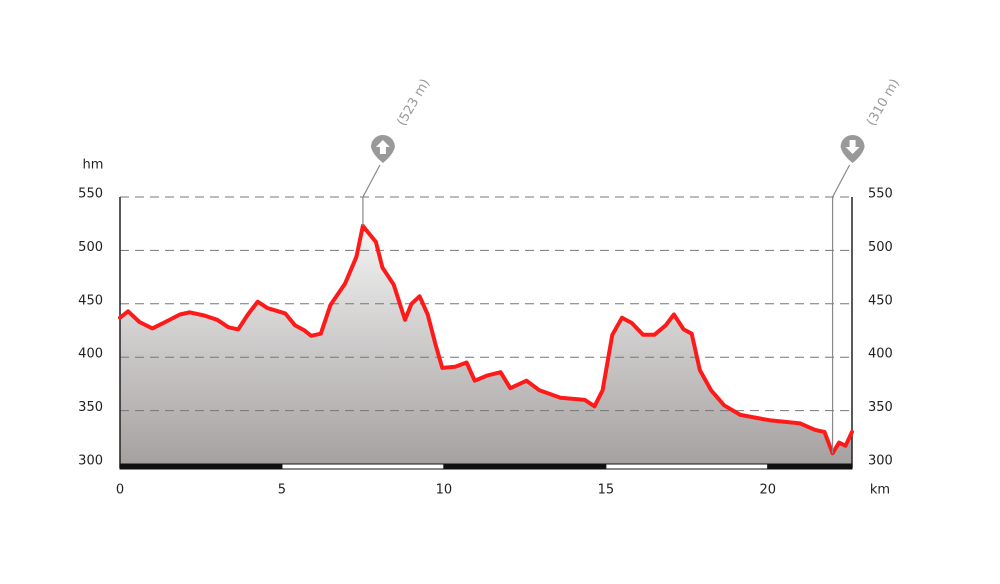 Image resolution: width=1000 pixels, height=584 pixels. I want to click on y2-tick-label: 350, so click(880, 407).